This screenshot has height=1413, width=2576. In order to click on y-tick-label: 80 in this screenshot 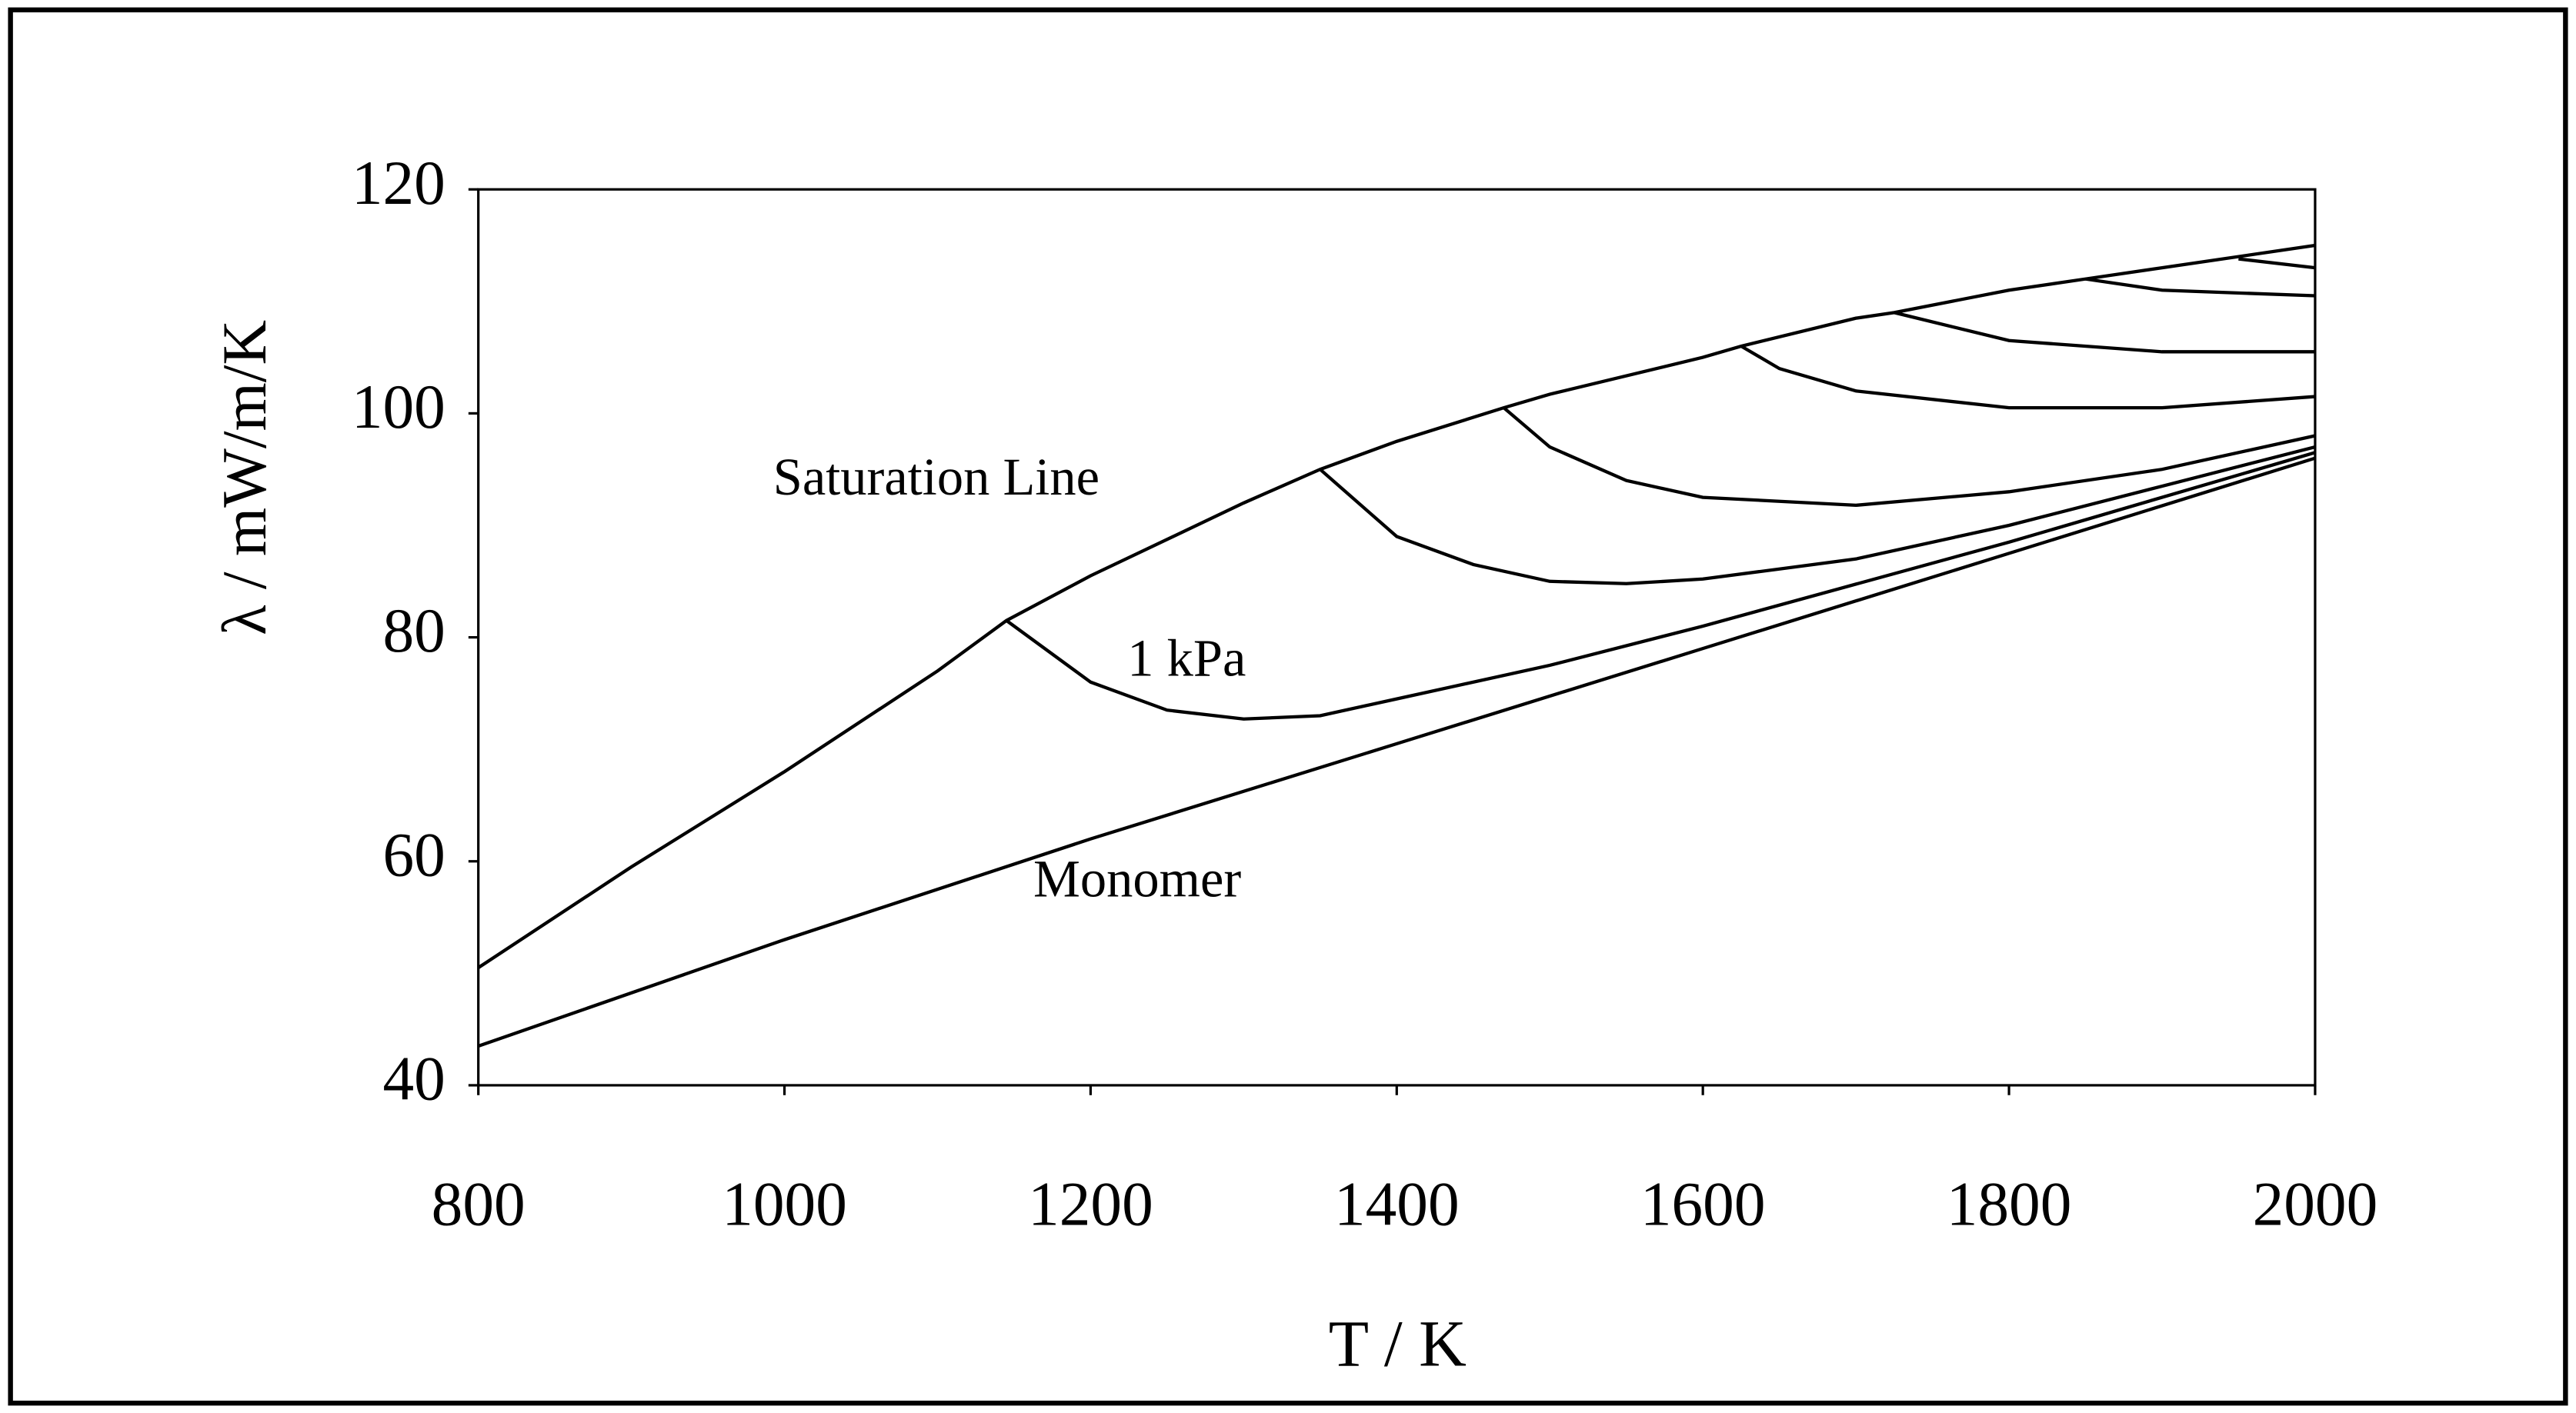, I will do `click(414, 630)`.